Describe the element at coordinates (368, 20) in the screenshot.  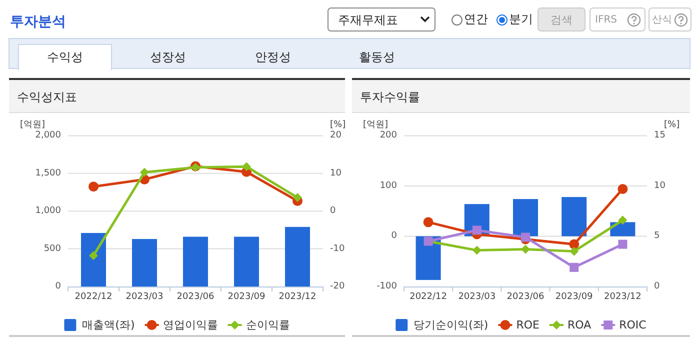
I see `text: 주재무제표` at that location.